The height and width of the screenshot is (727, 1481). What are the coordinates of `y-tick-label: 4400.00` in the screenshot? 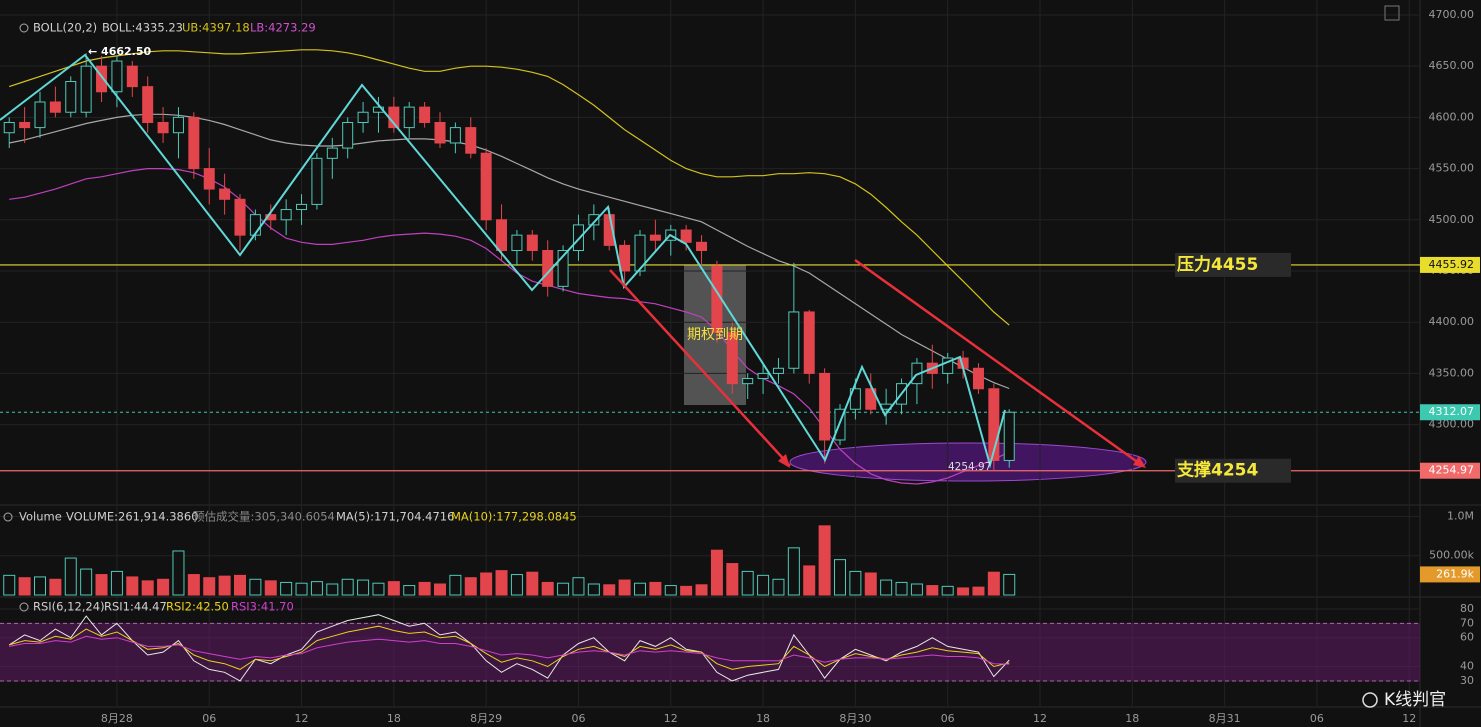 It's located at (1452, 321).